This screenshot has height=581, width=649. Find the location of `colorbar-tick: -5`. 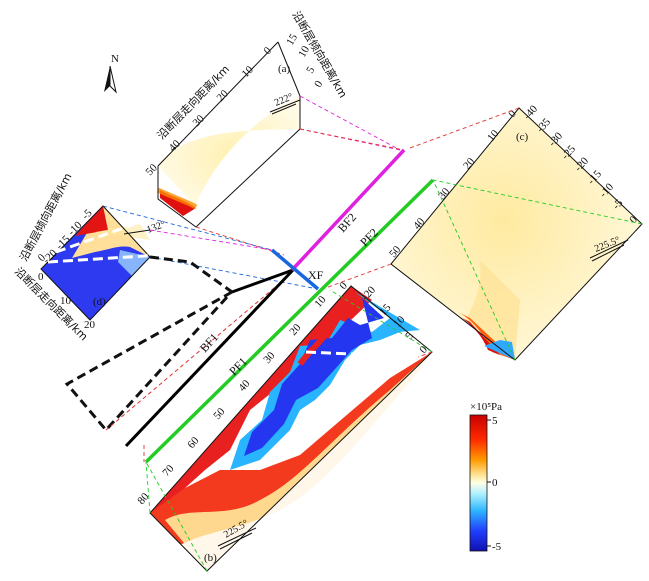

colorbar-tick: -5 is located at coordinates (497, 547).